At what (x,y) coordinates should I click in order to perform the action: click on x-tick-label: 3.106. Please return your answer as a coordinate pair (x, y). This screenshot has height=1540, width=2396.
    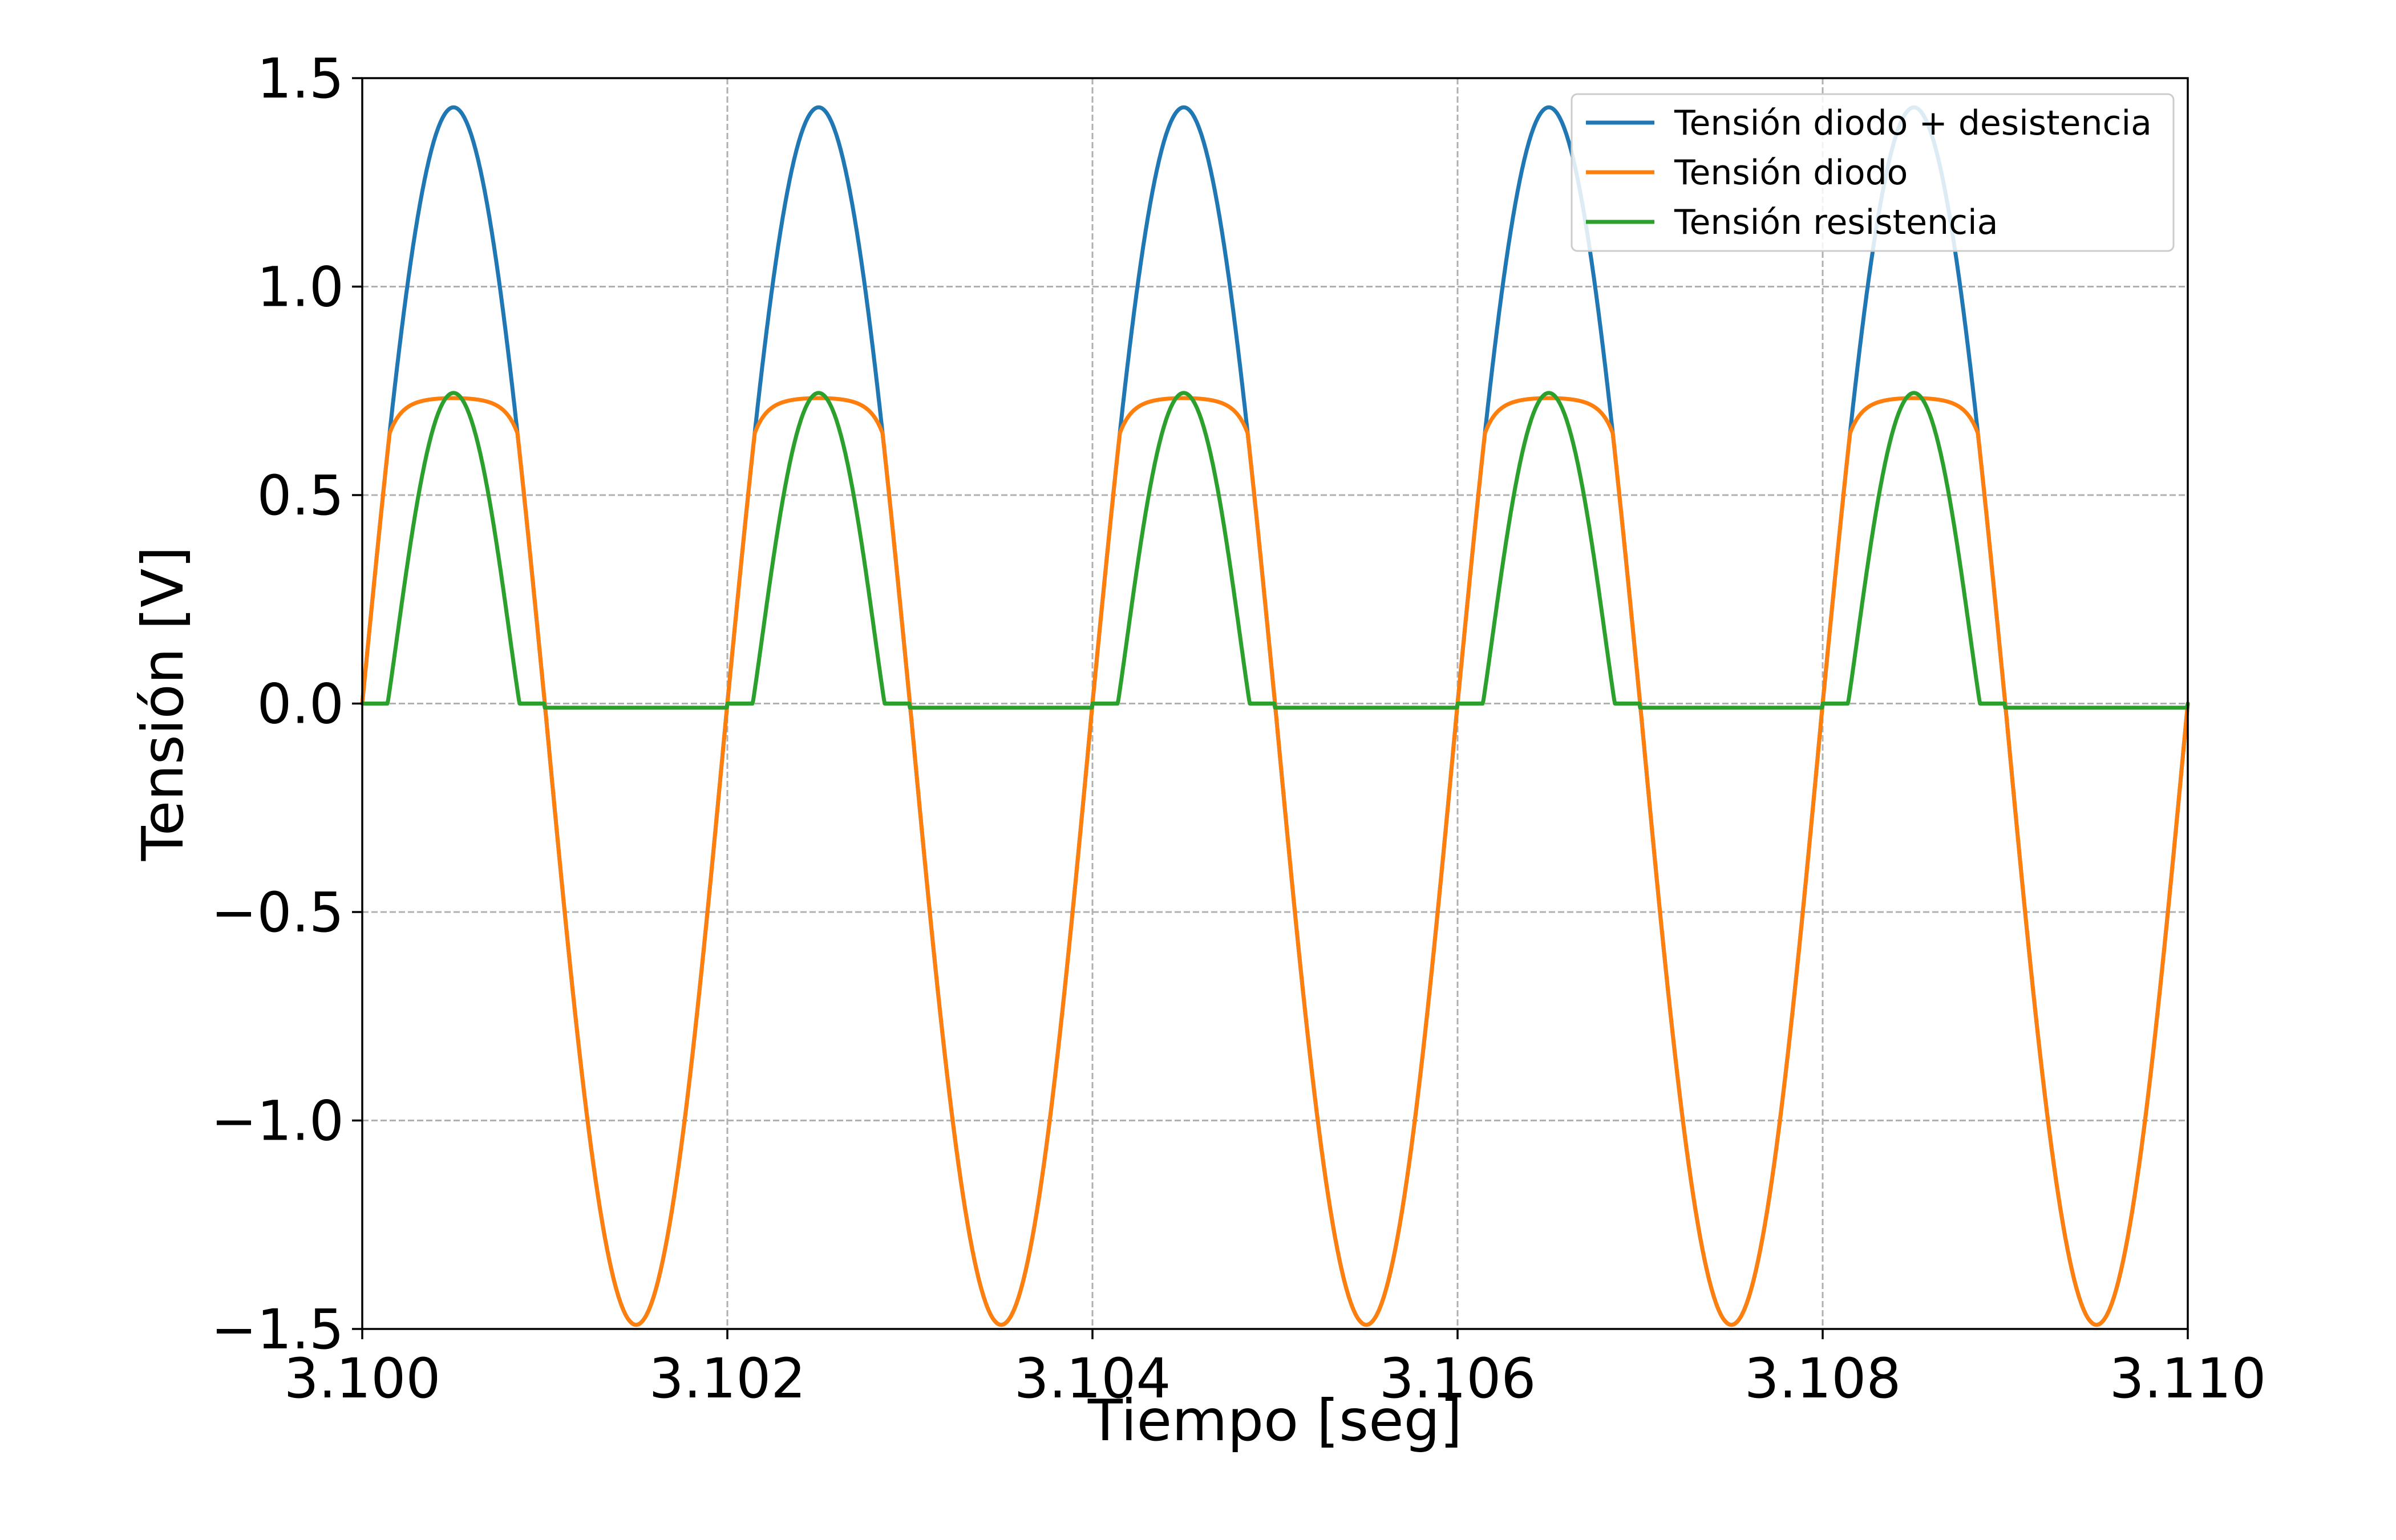
    Looking at the image, I should click on (1457, 1379).